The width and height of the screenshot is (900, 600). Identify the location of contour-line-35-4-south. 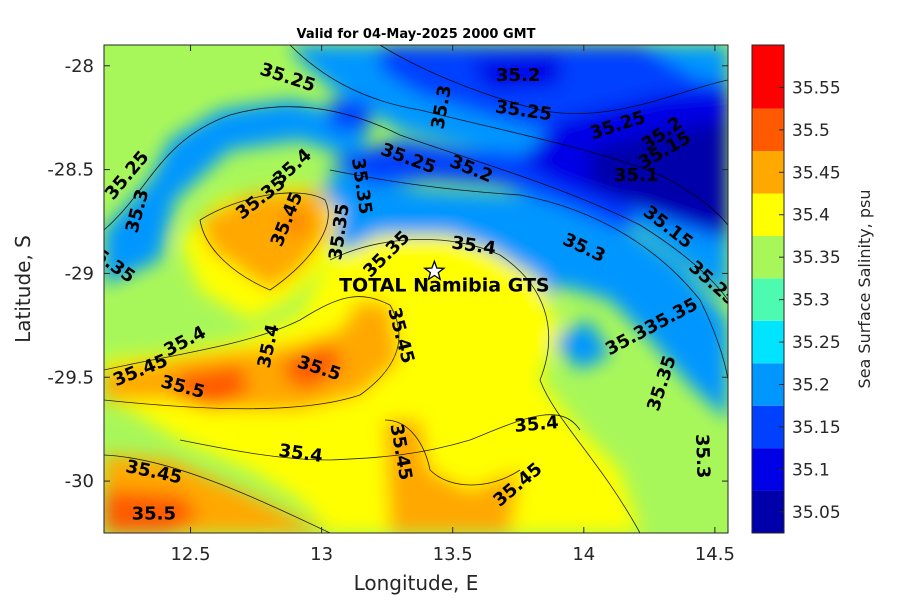
(380, 437).